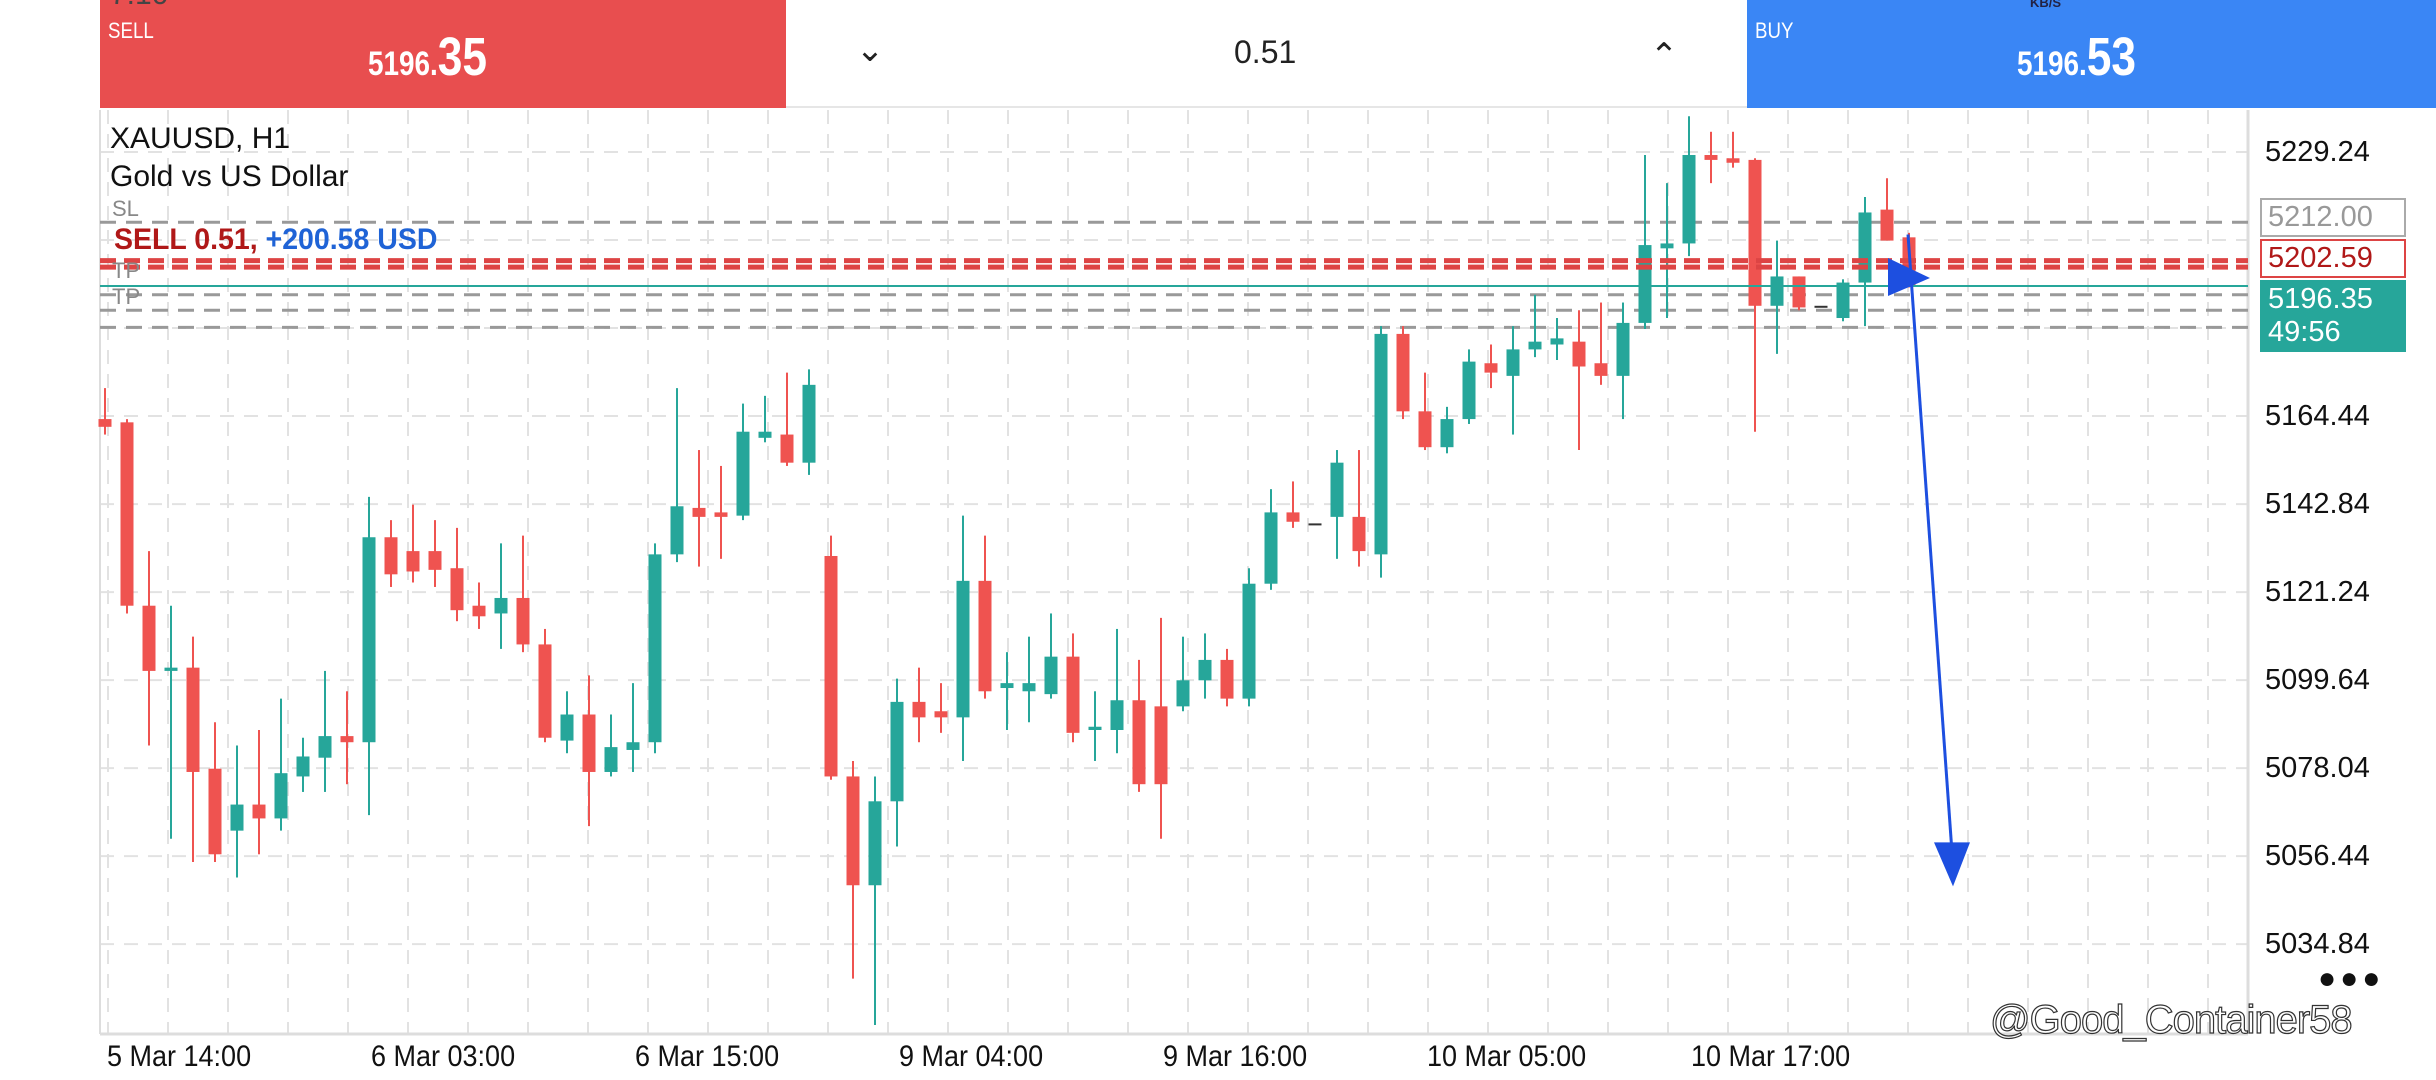 The height and width of the screenshot is (1080, 2436). What do you see at coordinates (707, 1056) in the screenshot?
I see `time-tick-label: 6 Mar 15:00` at bounding box center [707, 1056].